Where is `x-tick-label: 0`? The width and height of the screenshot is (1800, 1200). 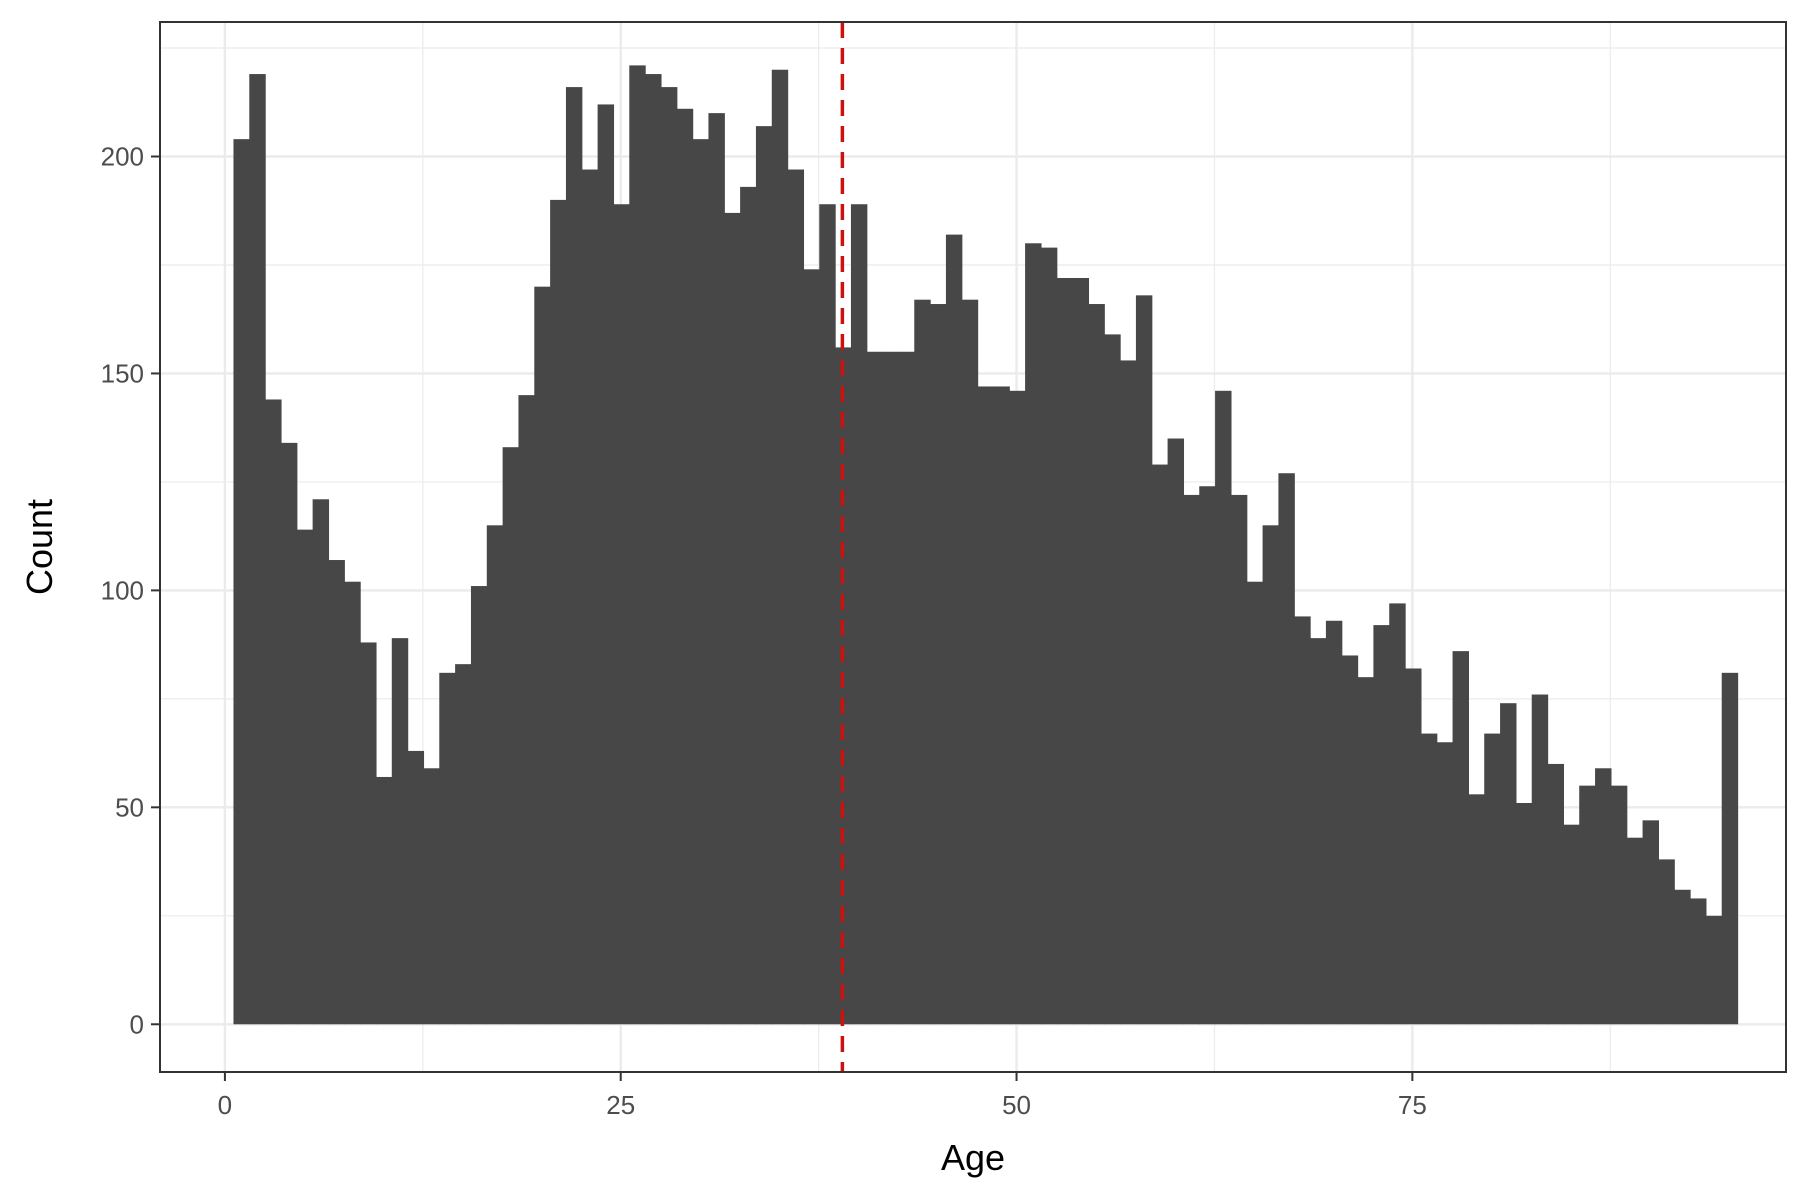
x-tick-label: 0 is located at coordinates (225, 1105).